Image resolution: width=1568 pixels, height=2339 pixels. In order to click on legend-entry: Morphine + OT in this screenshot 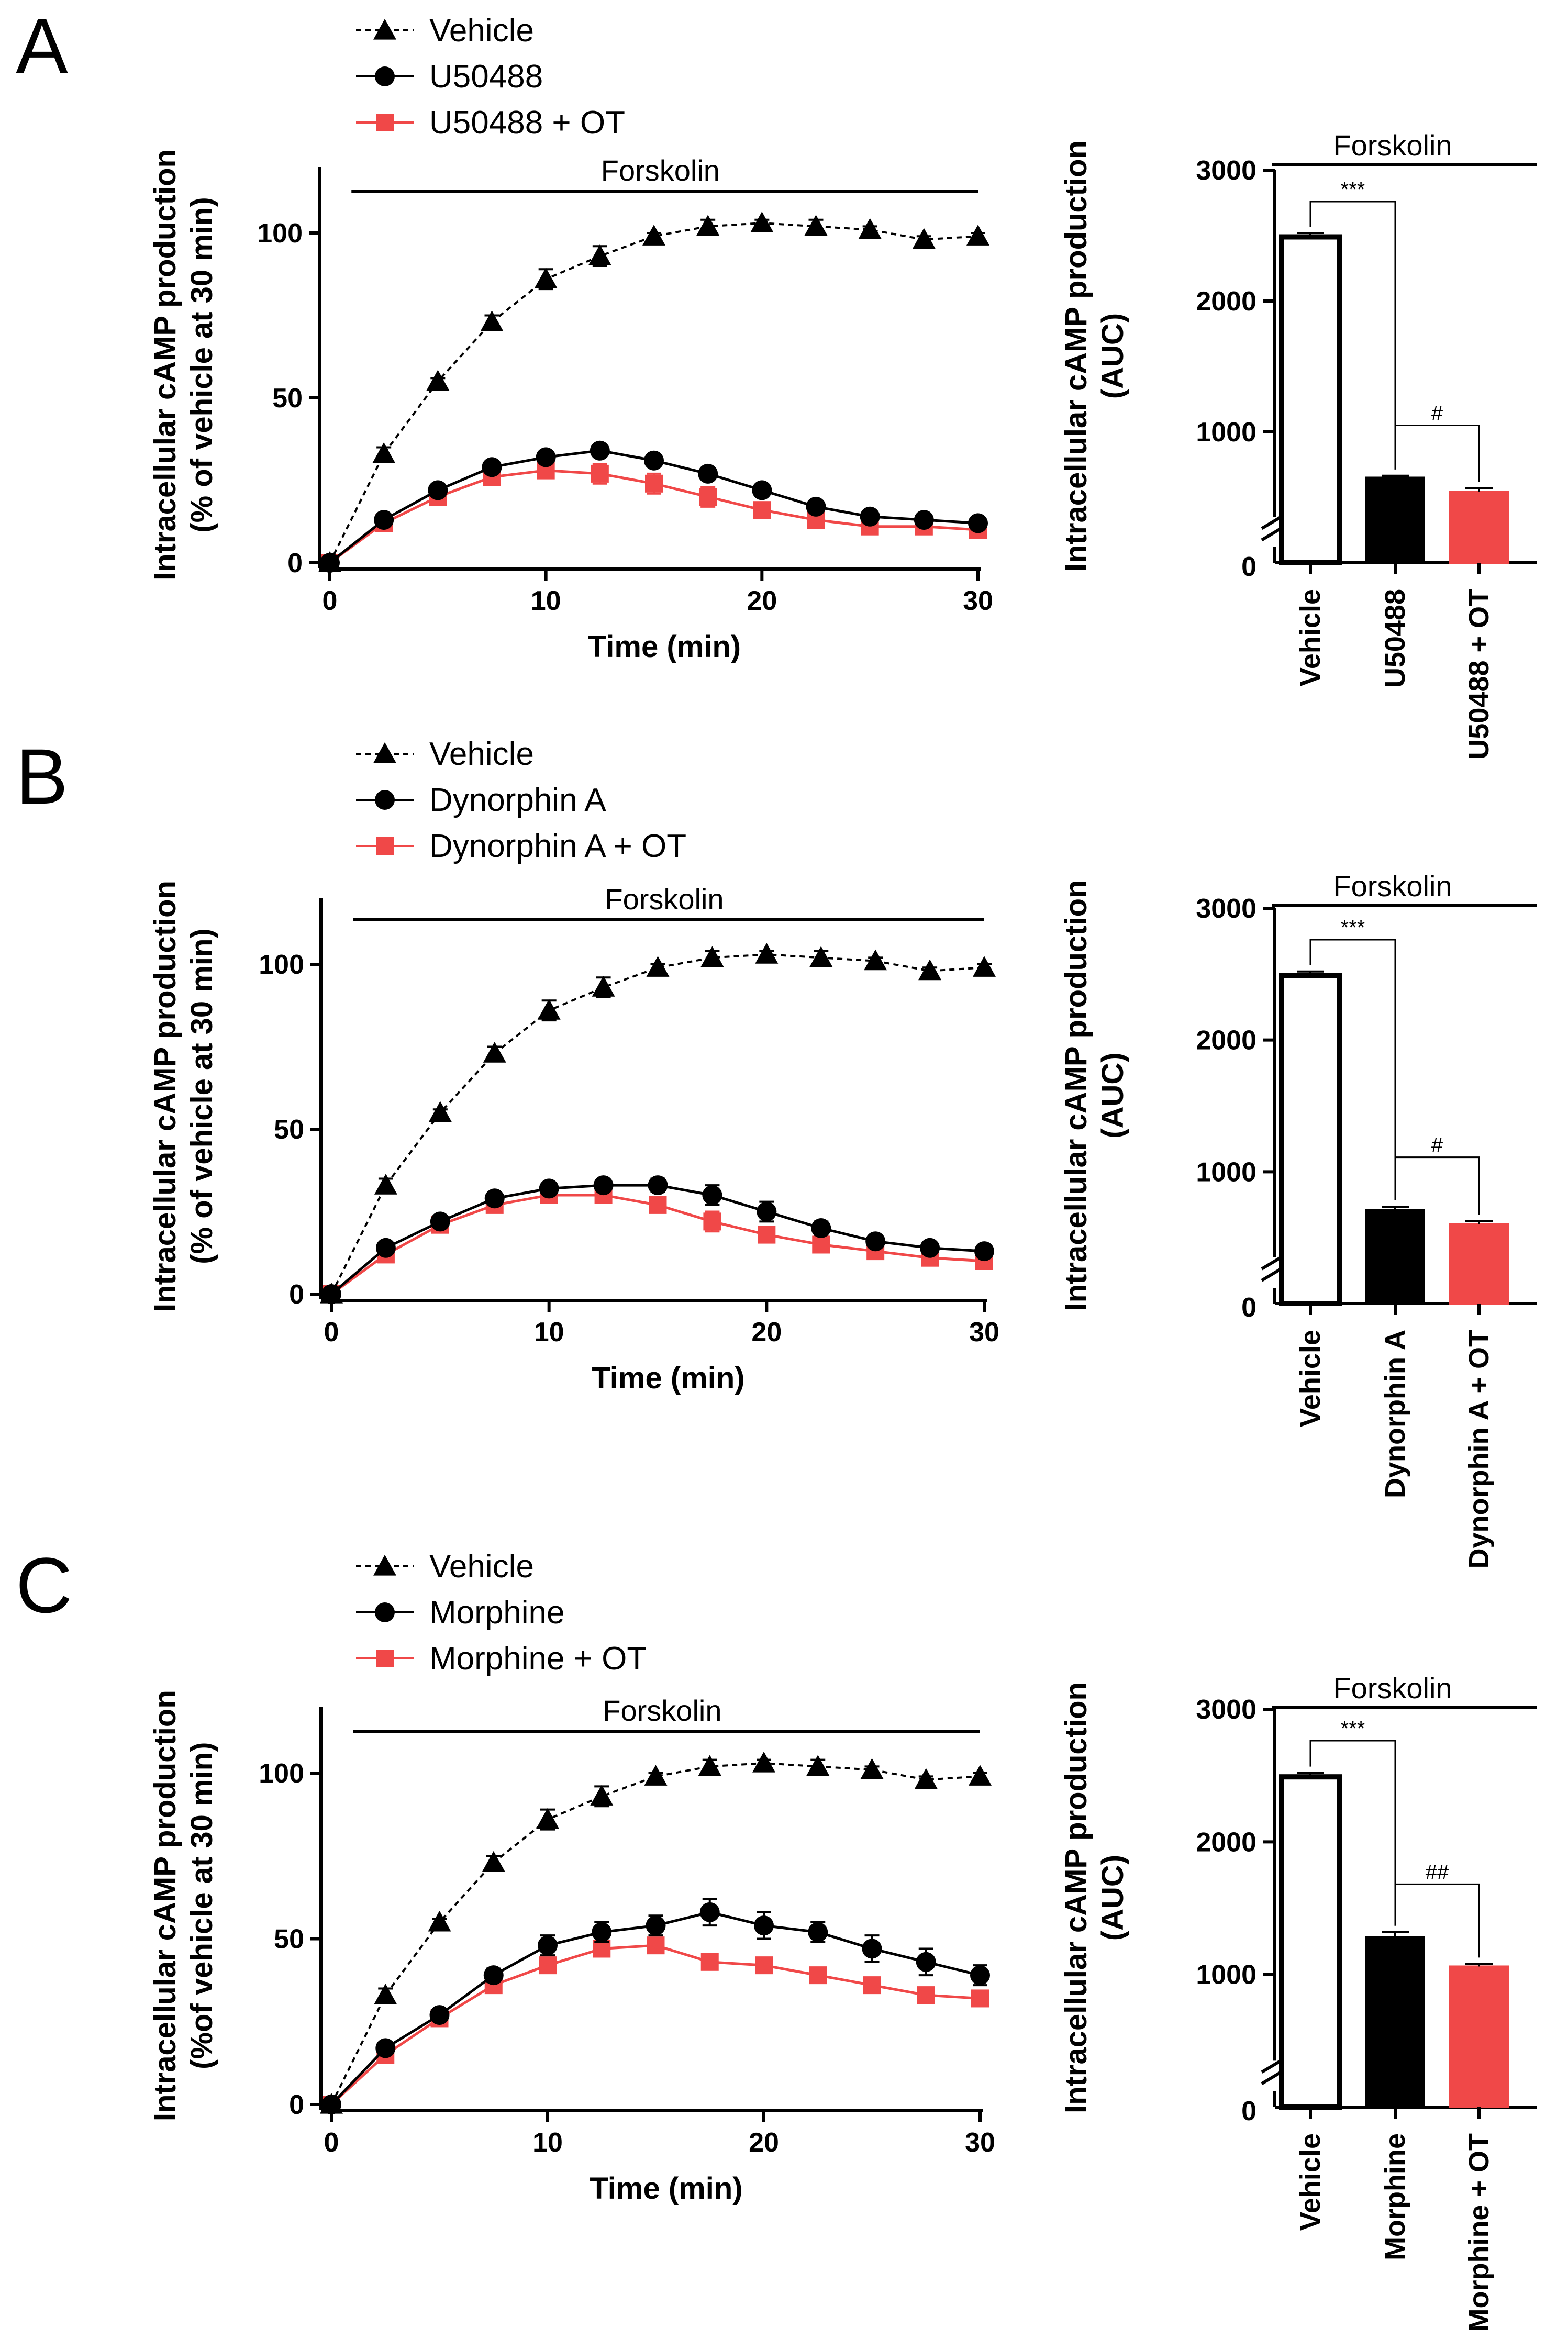, I will do `click(501, 1659)`.